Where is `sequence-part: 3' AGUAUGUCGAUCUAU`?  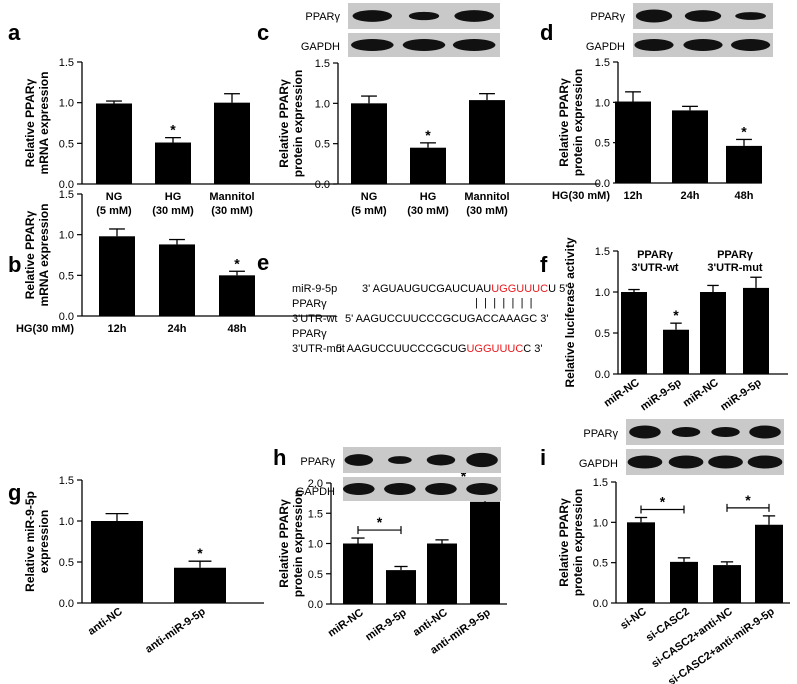
sequence-part: 3' AGUAUGUCGAUCUAU is located at coordinates (426, 289).